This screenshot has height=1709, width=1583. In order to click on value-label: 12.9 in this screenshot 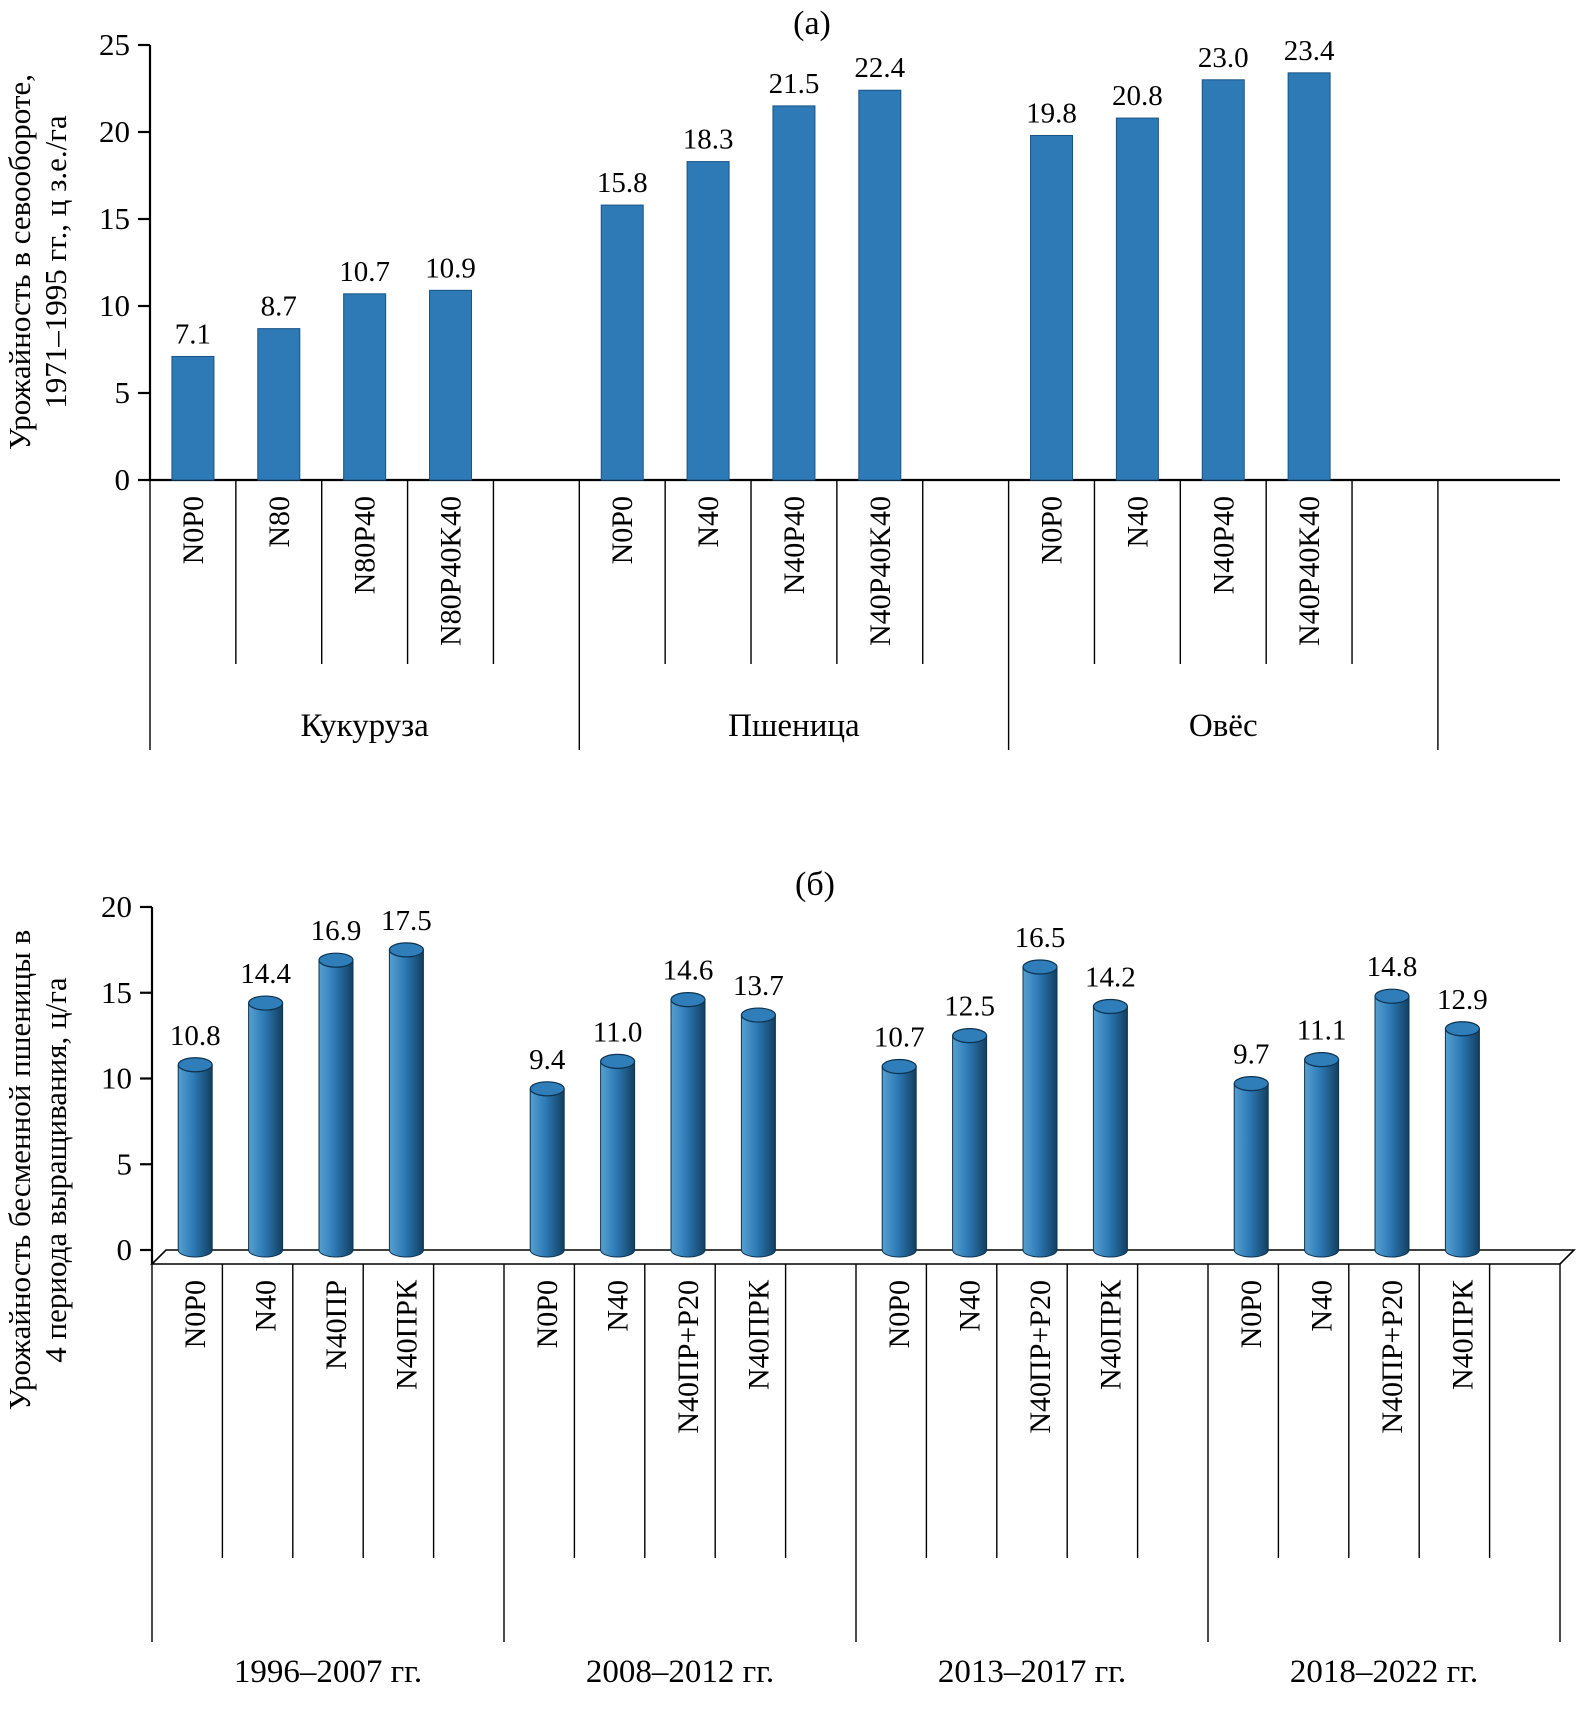, I will do `click(1462, 1000)`.